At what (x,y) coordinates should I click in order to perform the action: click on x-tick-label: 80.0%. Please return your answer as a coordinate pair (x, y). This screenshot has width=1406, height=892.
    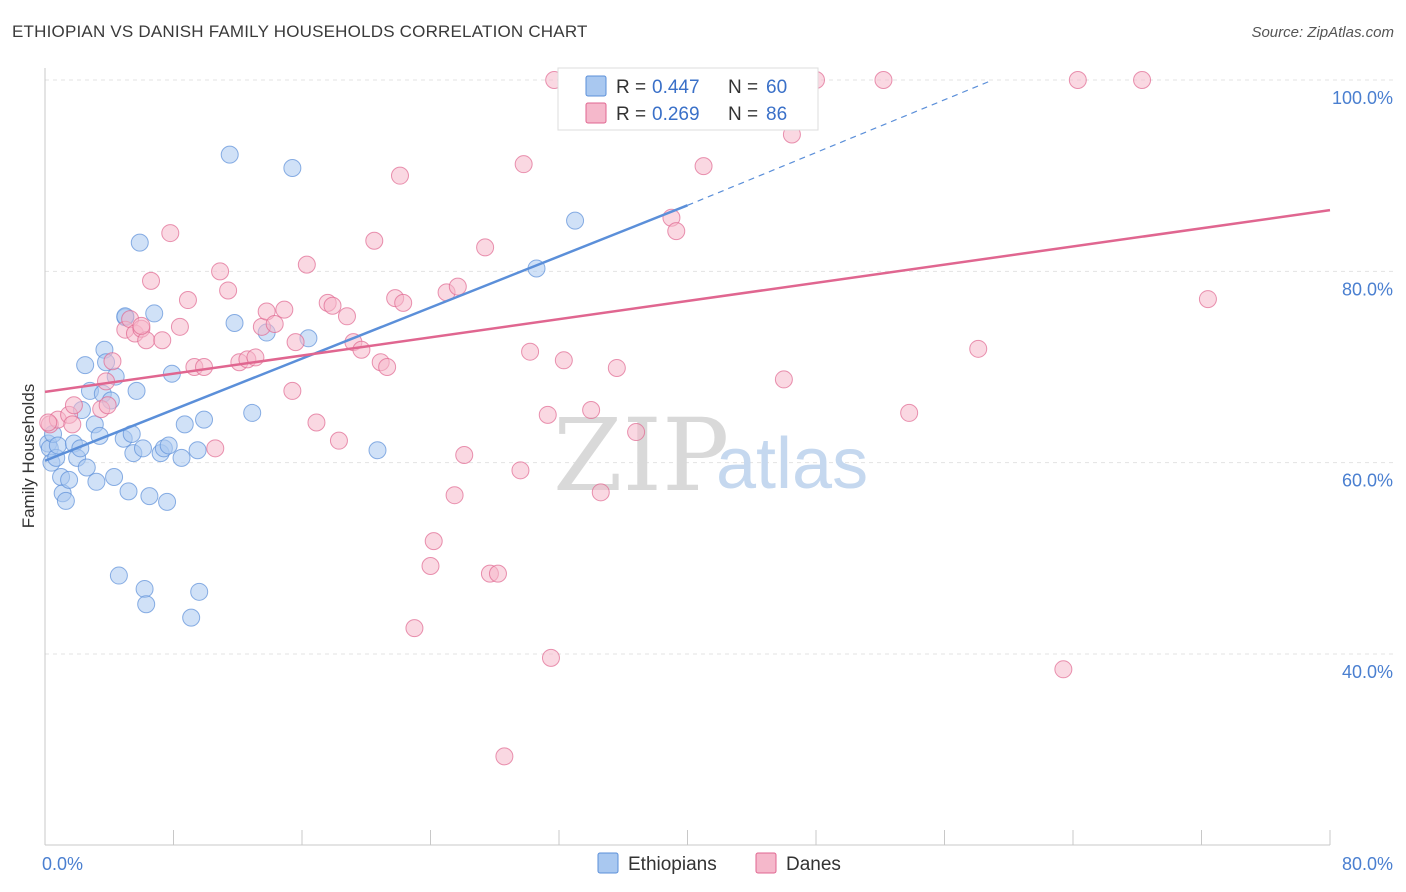
    Looking at the image, I should click on (1367, 864).